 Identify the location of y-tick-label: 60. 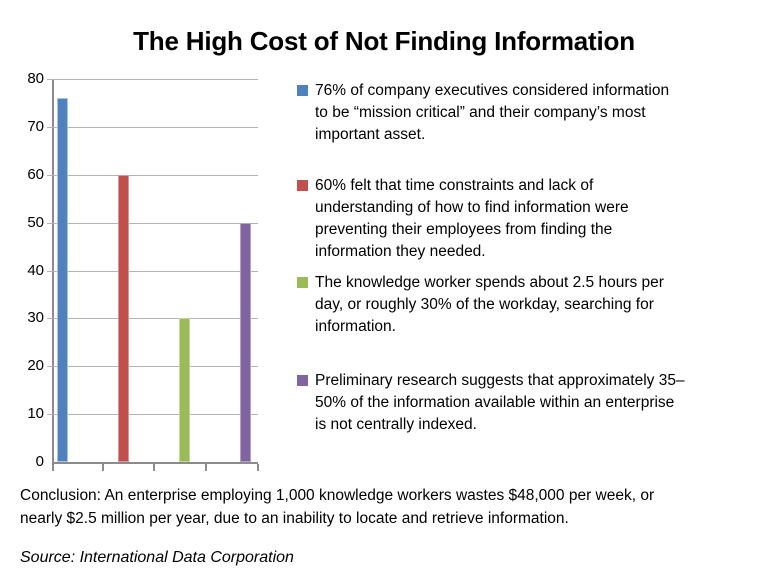
(35, 174).